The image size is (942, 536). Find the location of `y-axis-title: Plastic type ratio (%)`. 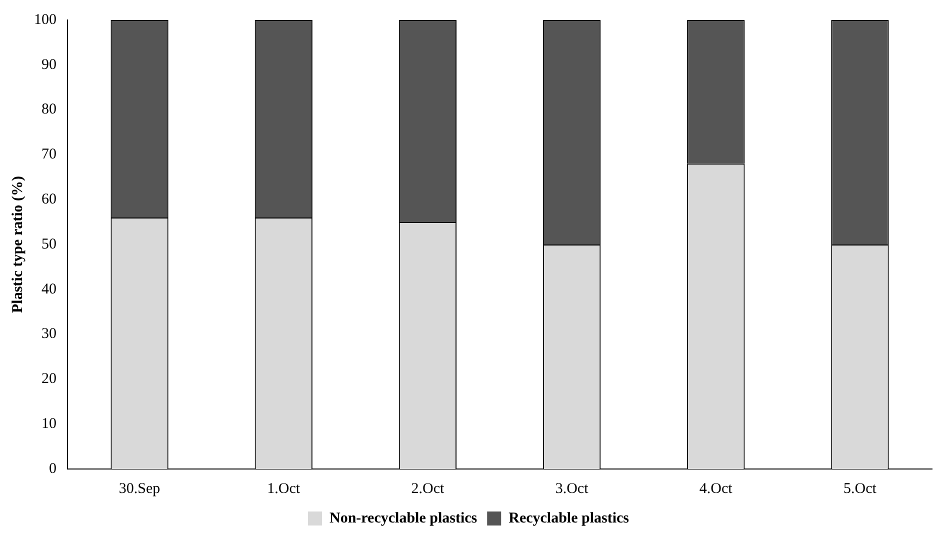

y-axis-title: Plastic type ratio (%) is located at coordinates (18, 245).